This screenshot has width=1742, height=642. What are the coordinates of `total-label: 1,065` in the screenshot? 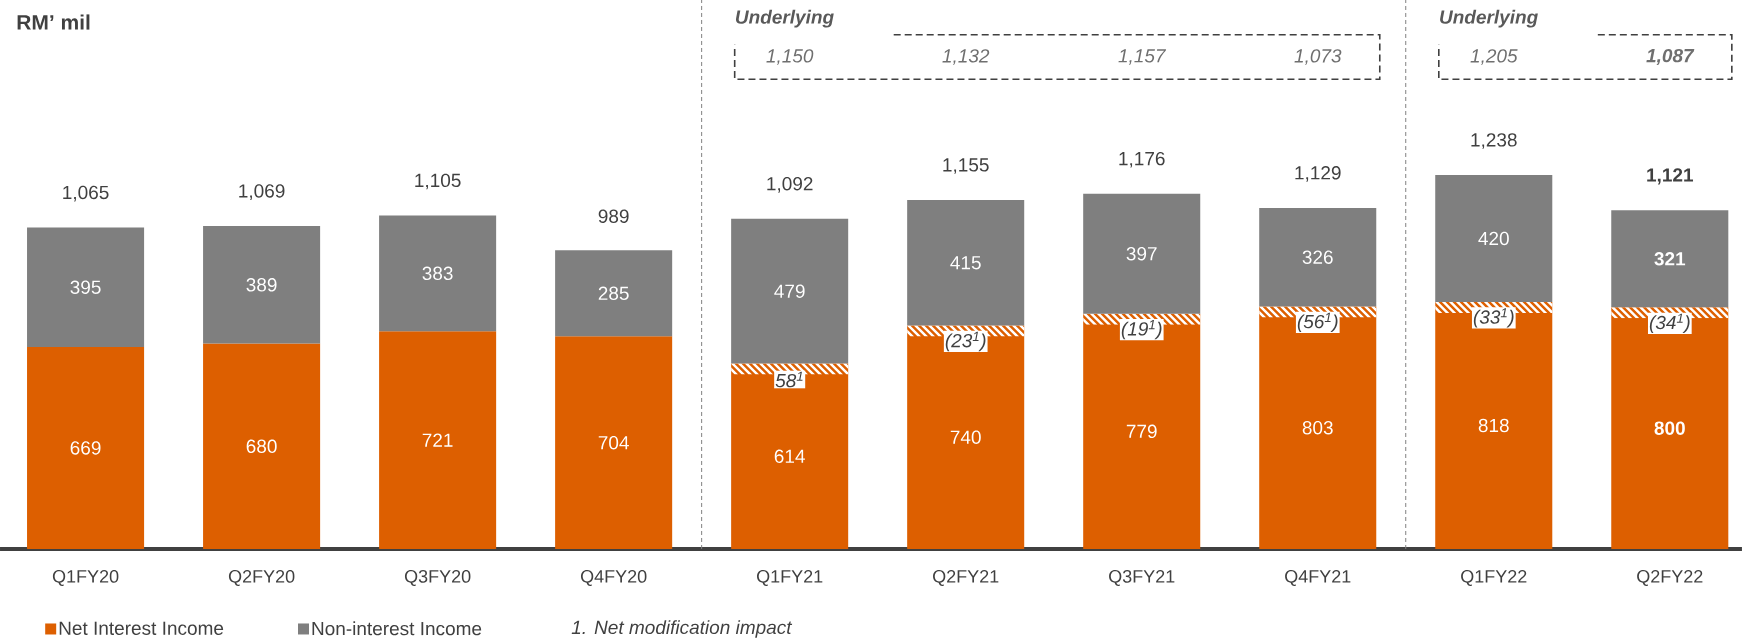 It's located at (86, 193).